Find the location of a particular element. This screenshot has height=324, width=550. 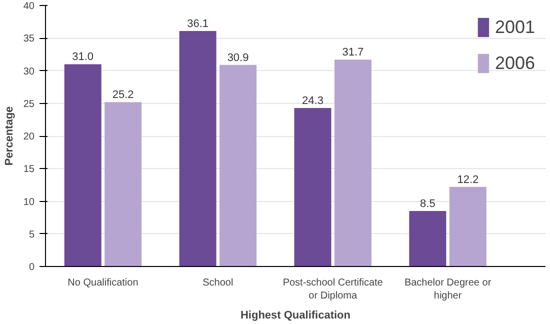

data-label: 31.7 is located at coordinates (353, 52).